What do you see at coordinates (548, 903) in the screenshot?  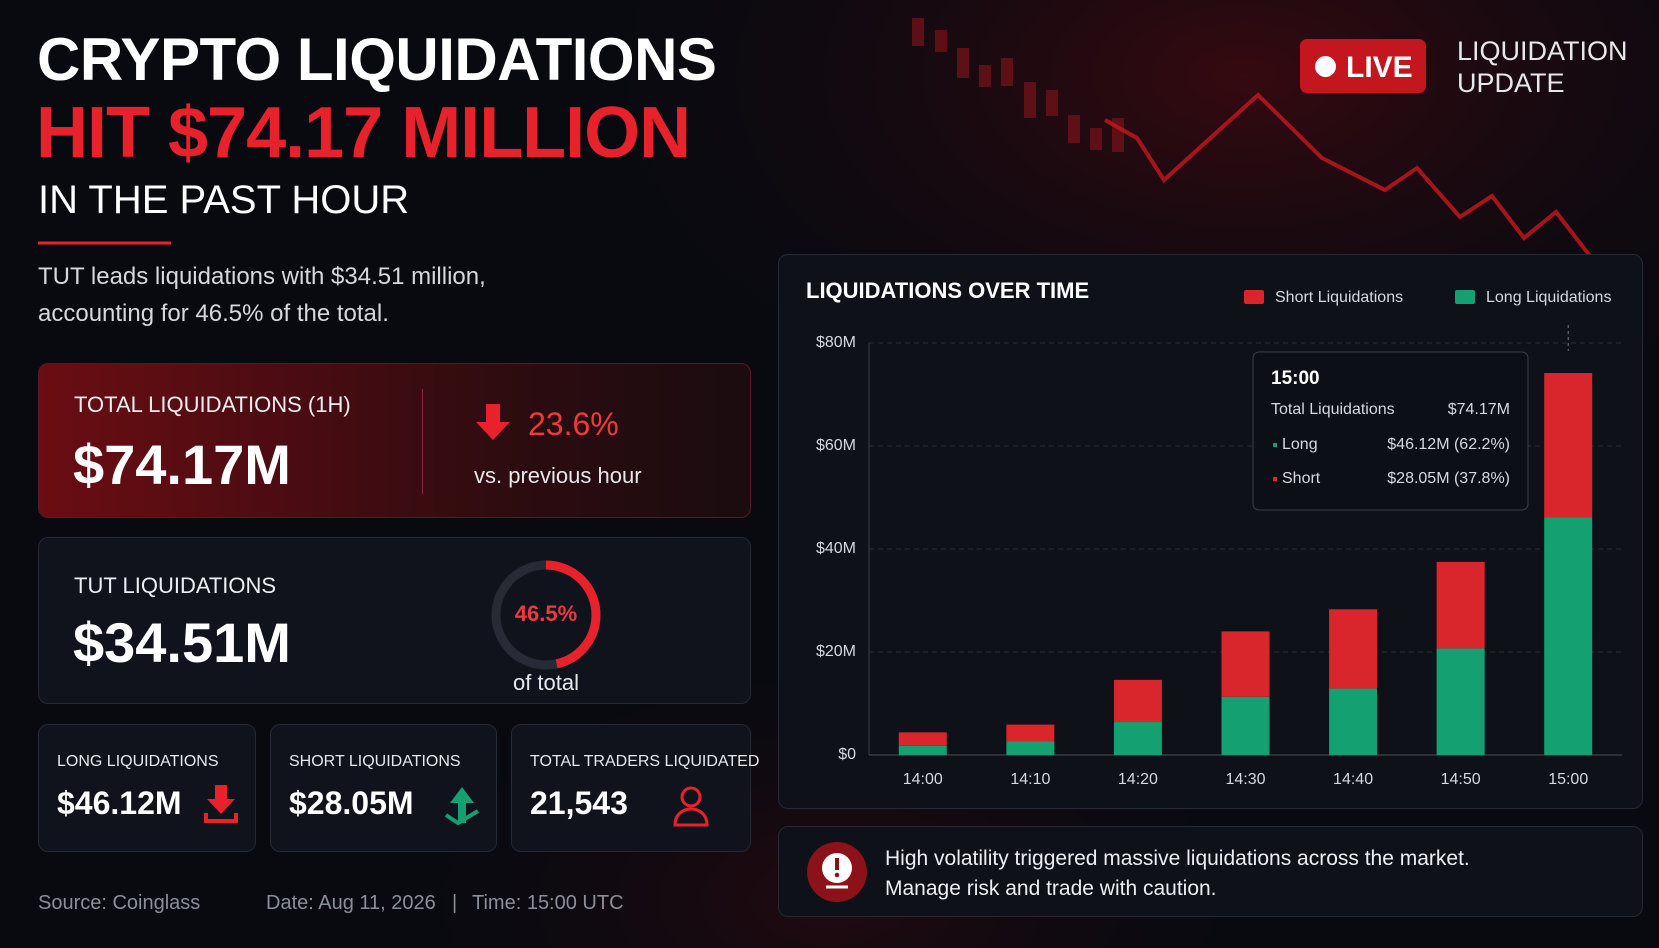 I see `footer-time: Time: 15:00 UTC` at bounding box center [548, 903].